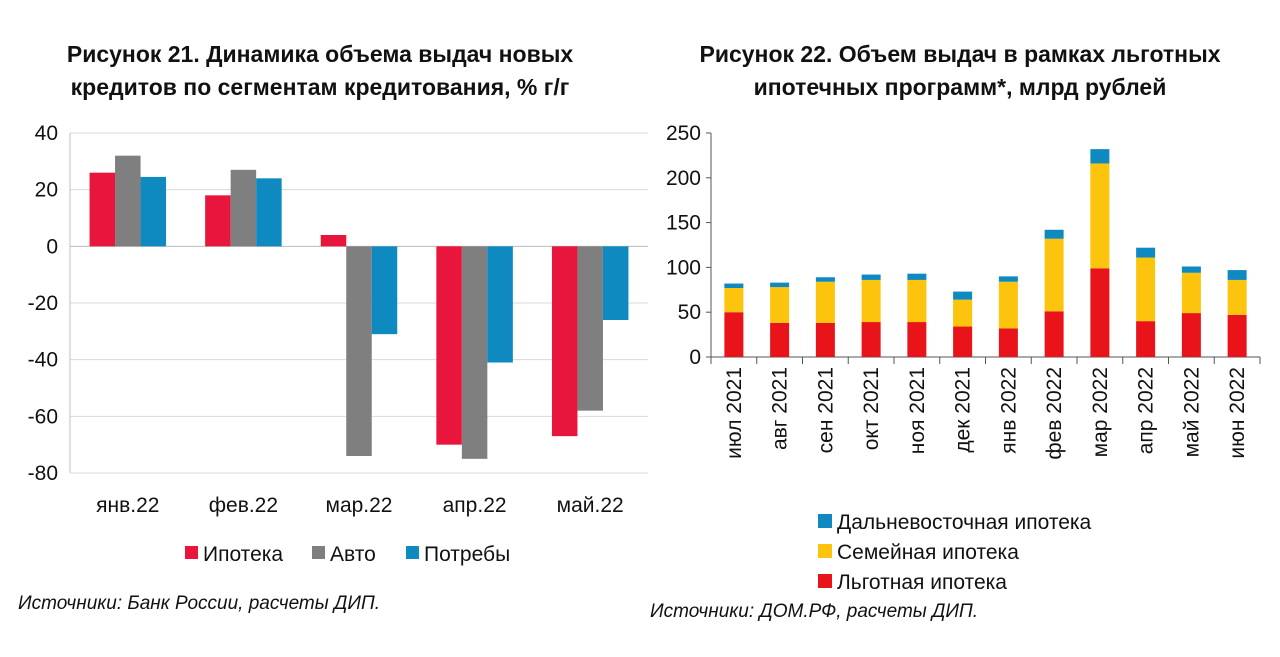 The height and width of the screenshot is (657, 1280). I want to click on x-tick-label: апр 2022, so click(1146, 410).